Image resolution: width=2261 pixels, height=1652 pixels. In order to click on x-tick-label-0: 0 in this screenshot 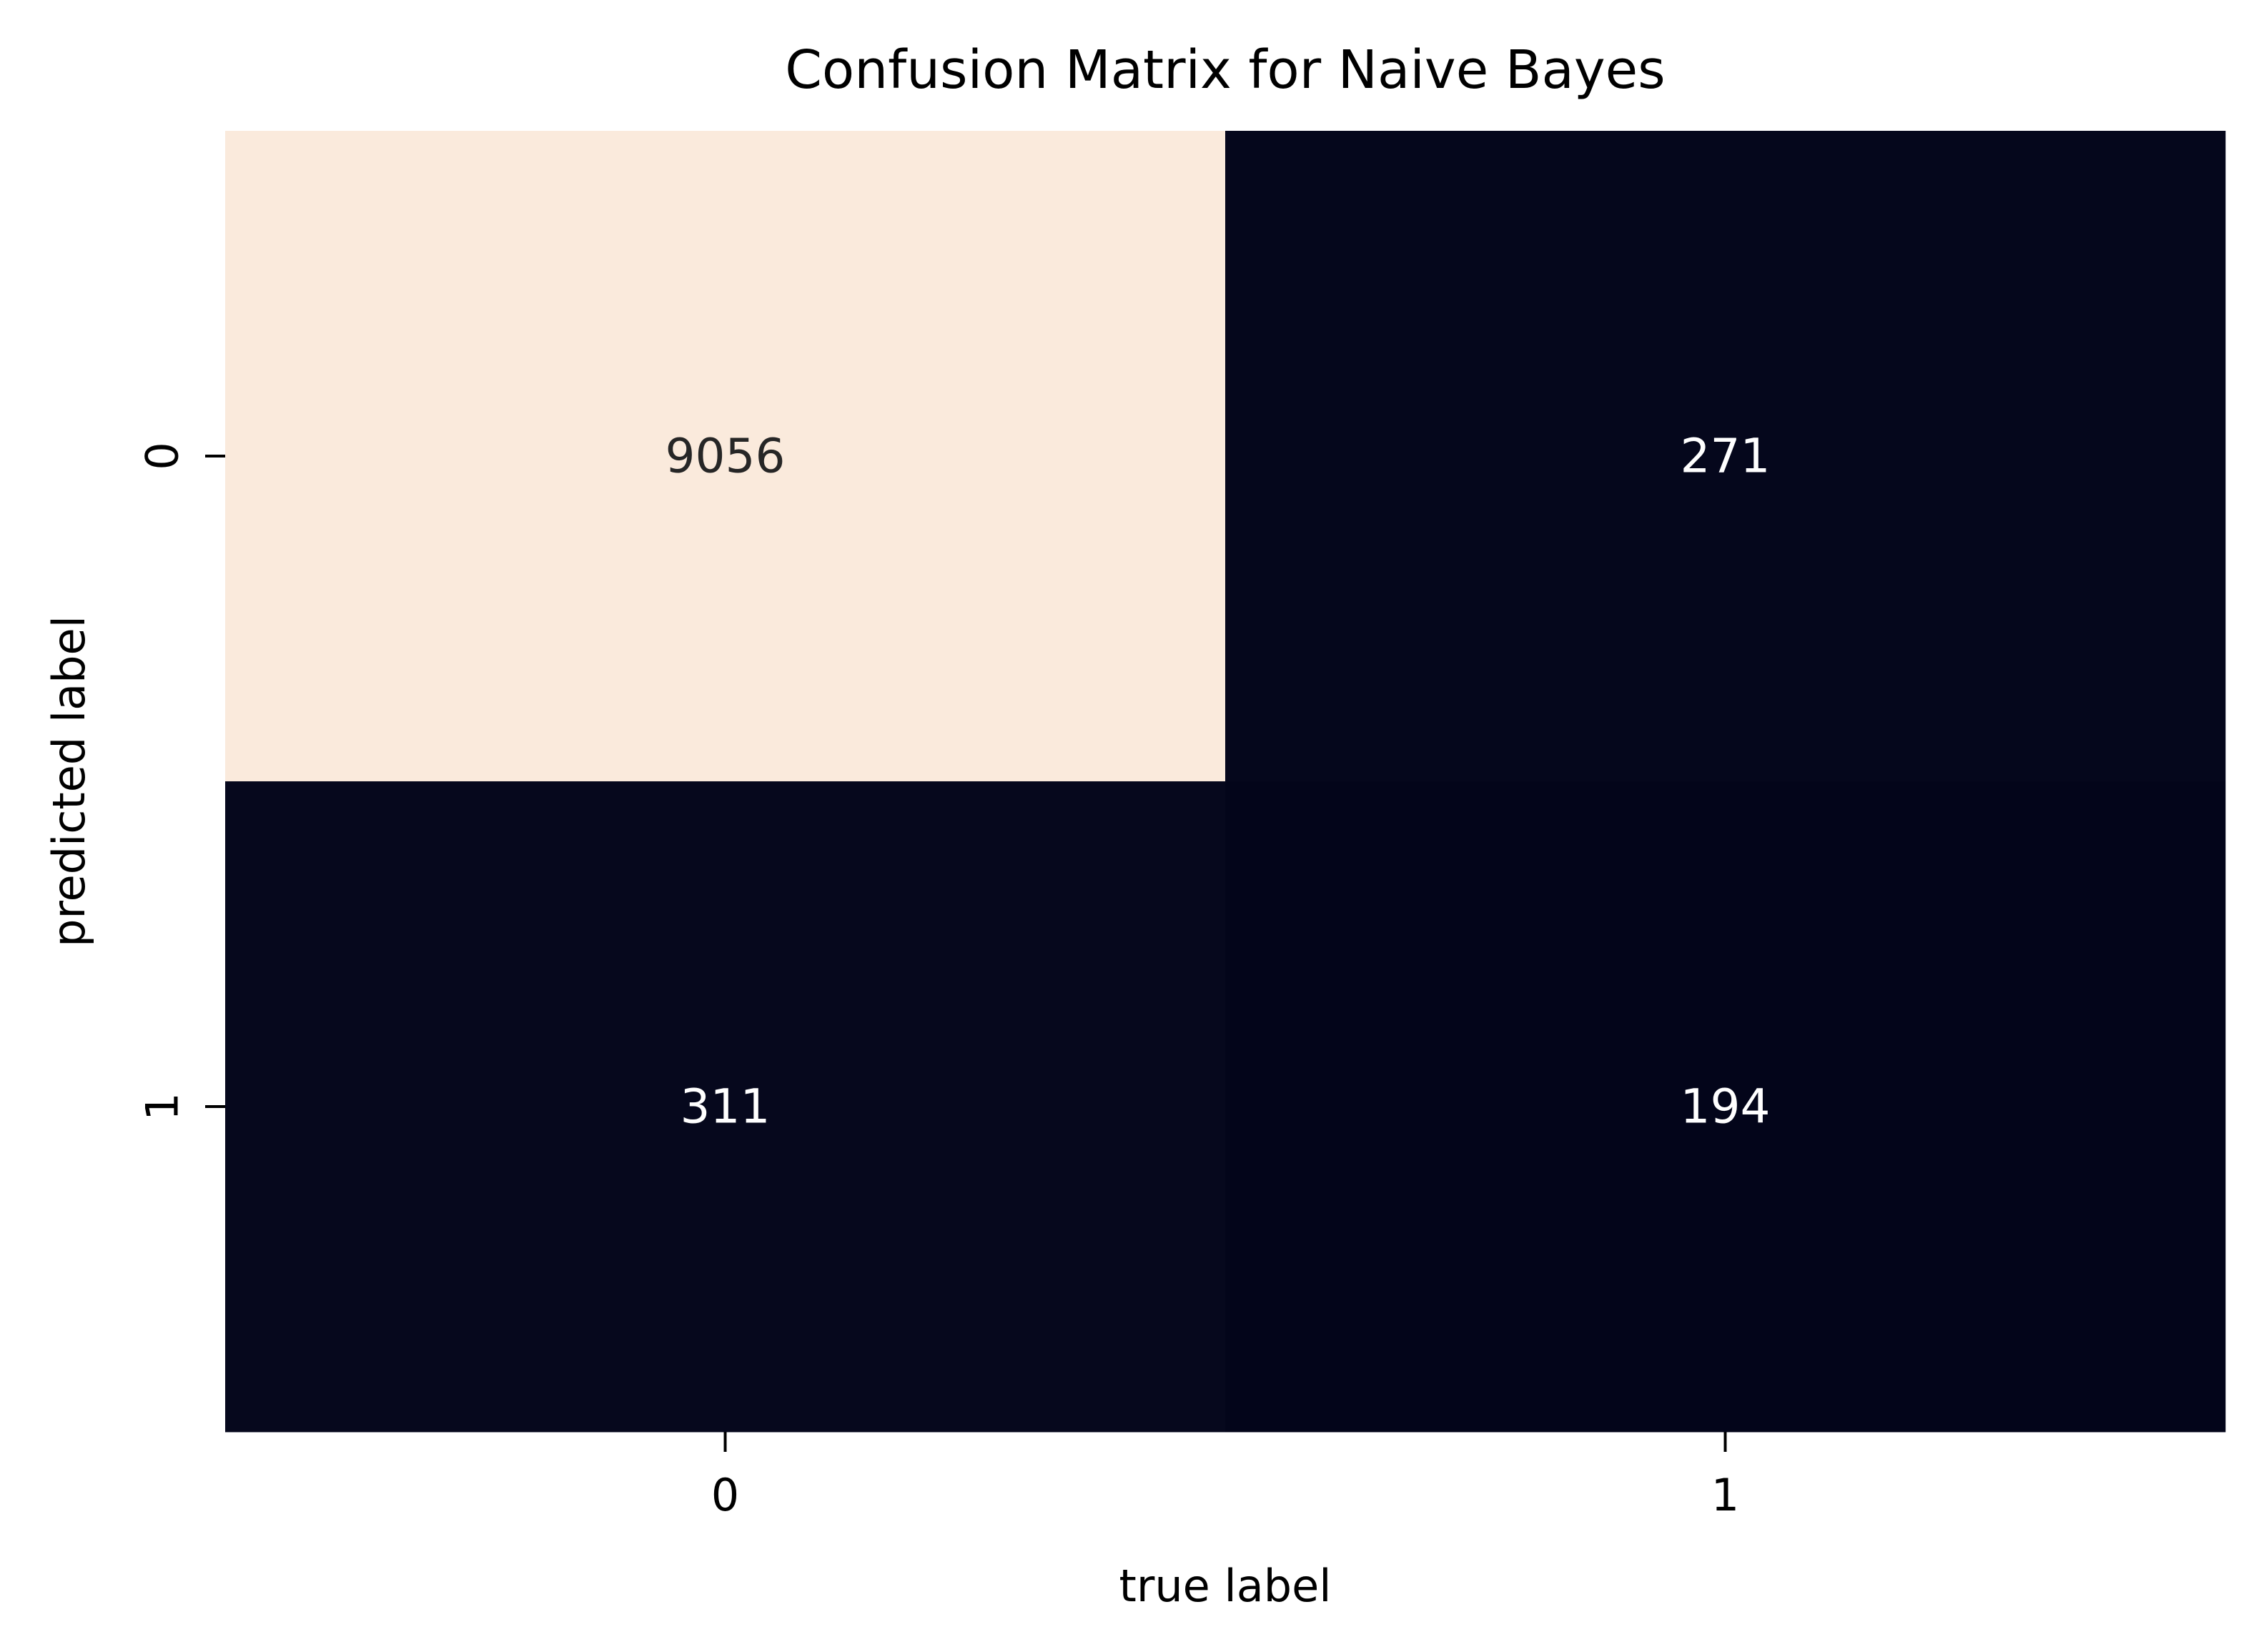, I will do `click(725, 1495)`.